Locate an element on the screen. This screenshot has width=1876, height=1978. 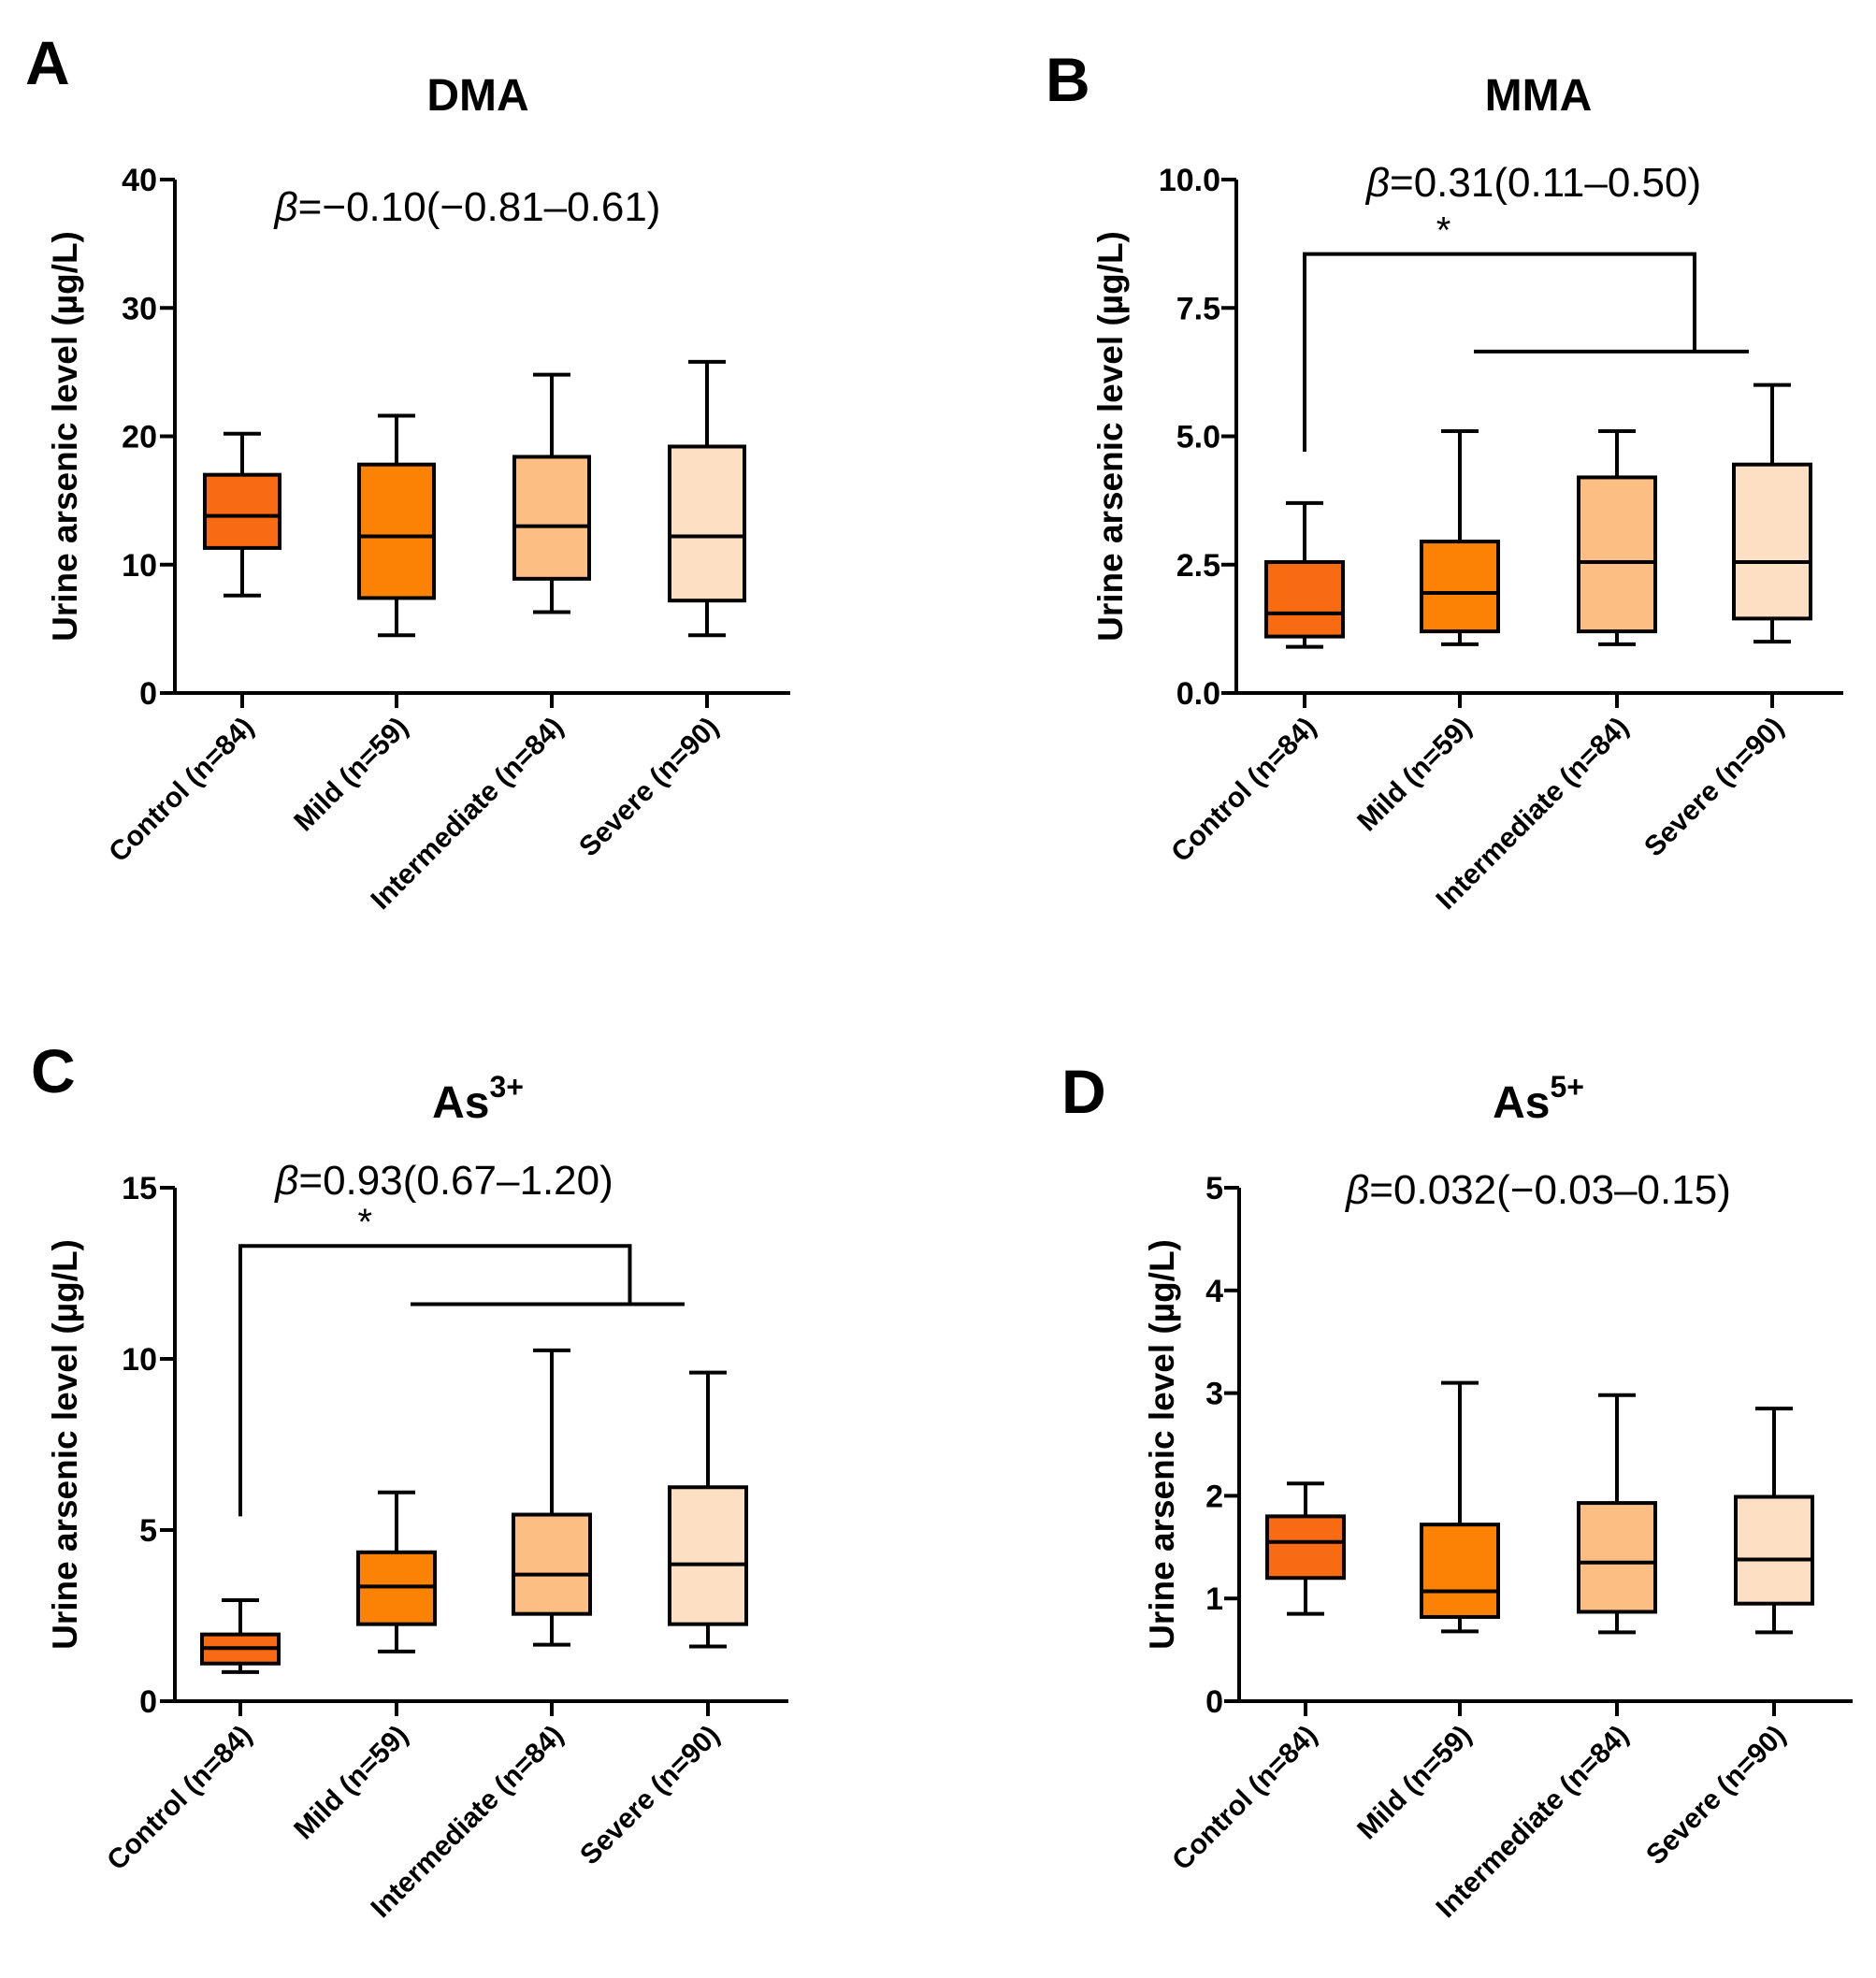
y-tick-label: 20 is located at coordinates (139, 437).